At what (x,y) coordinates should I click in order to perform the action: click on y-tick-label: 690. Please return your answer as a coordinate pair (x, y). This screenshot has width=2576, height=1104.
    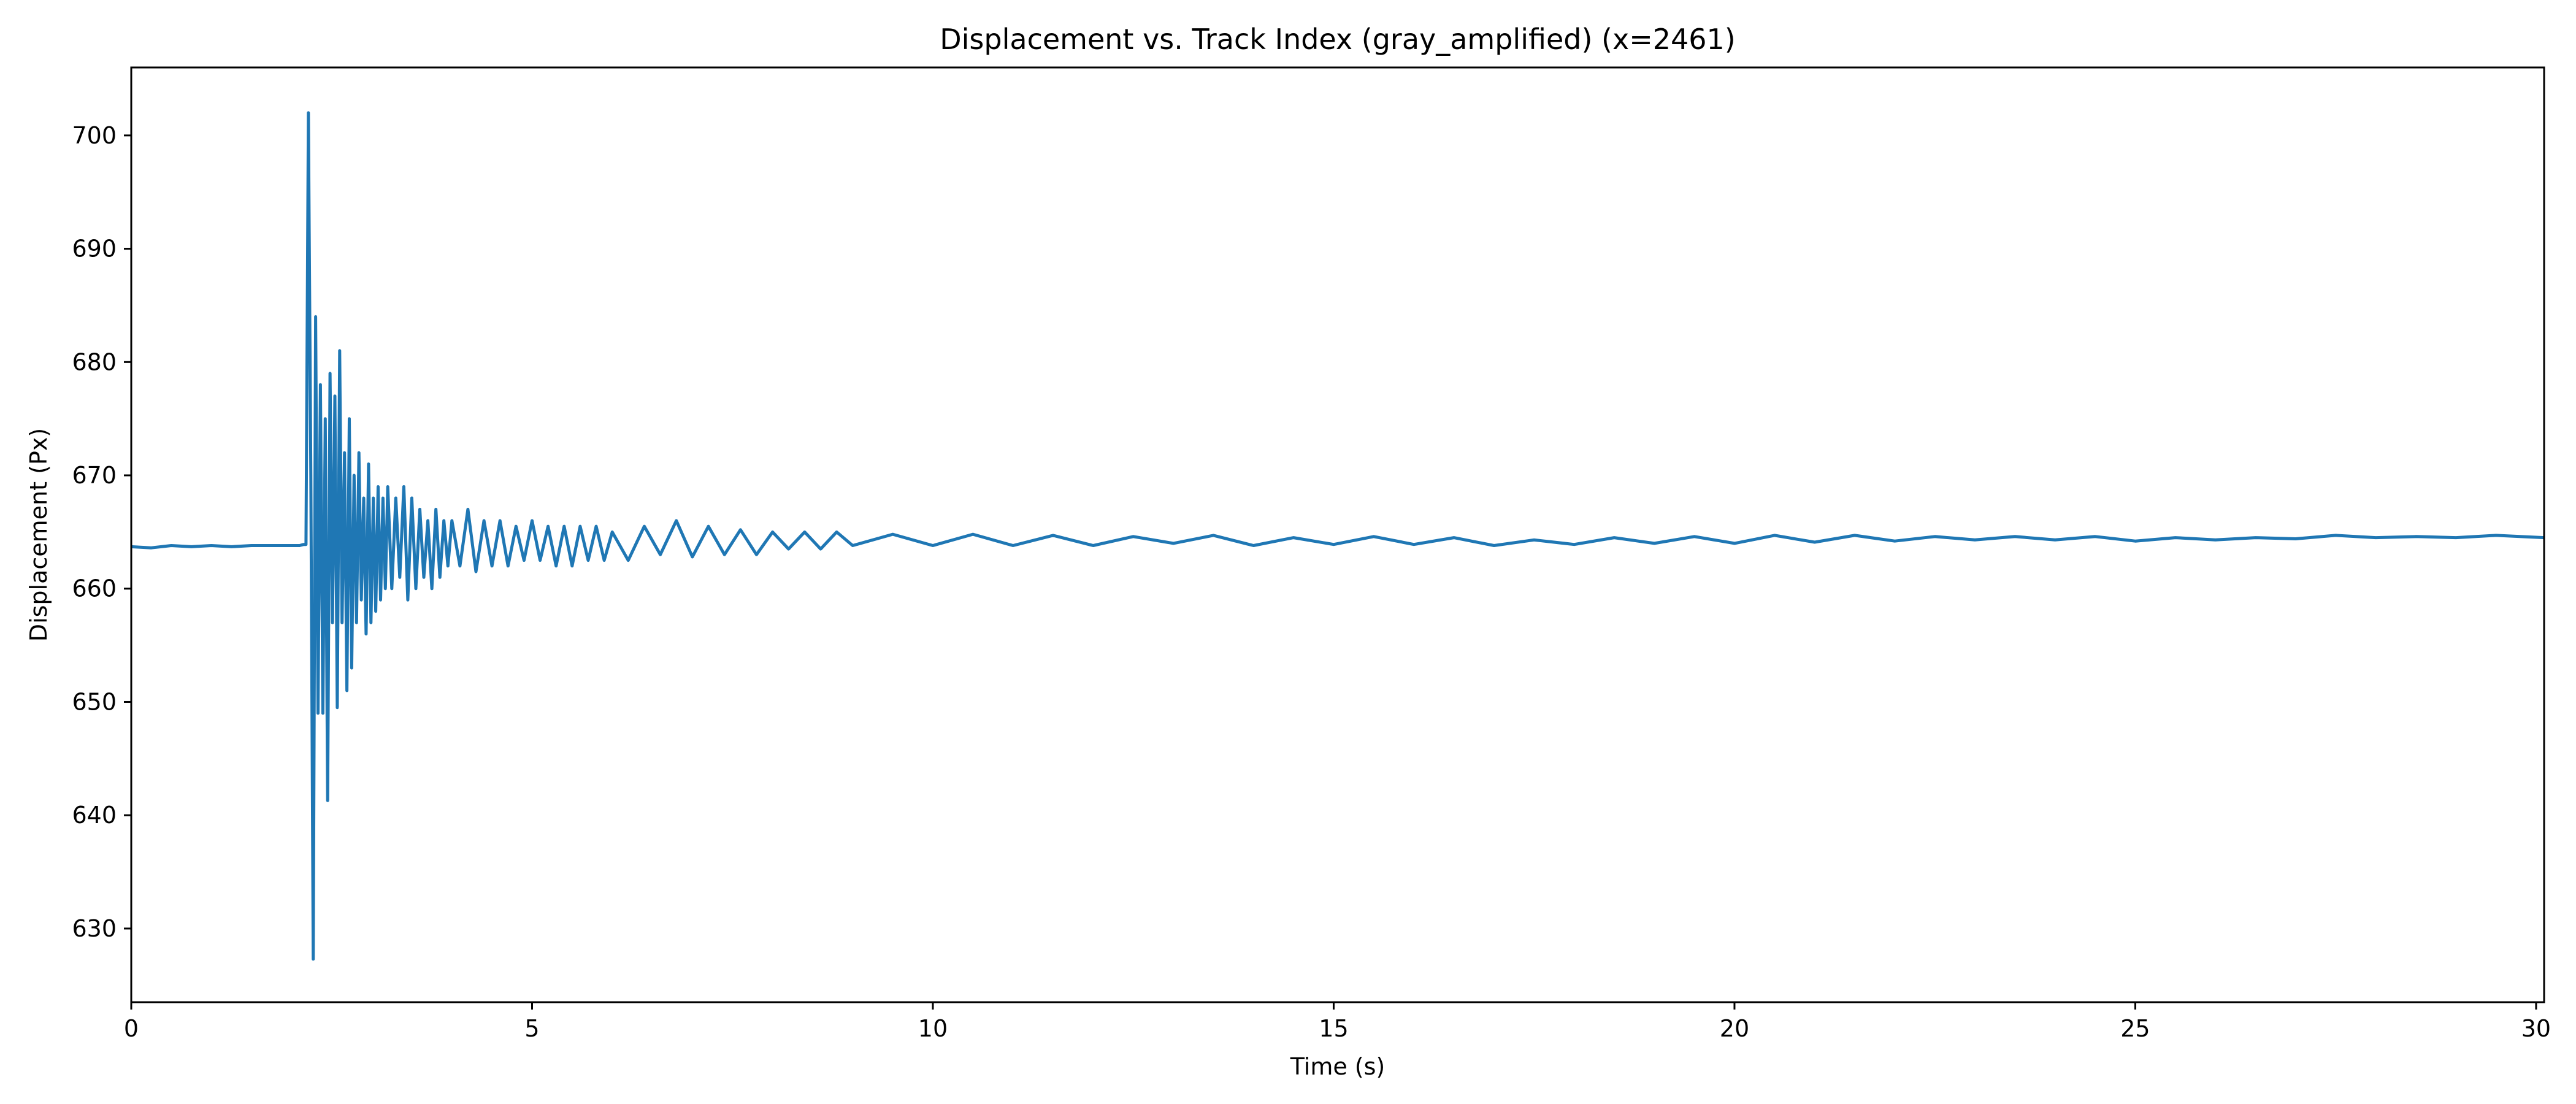
    Looking at the image, I should click on (94, 249).